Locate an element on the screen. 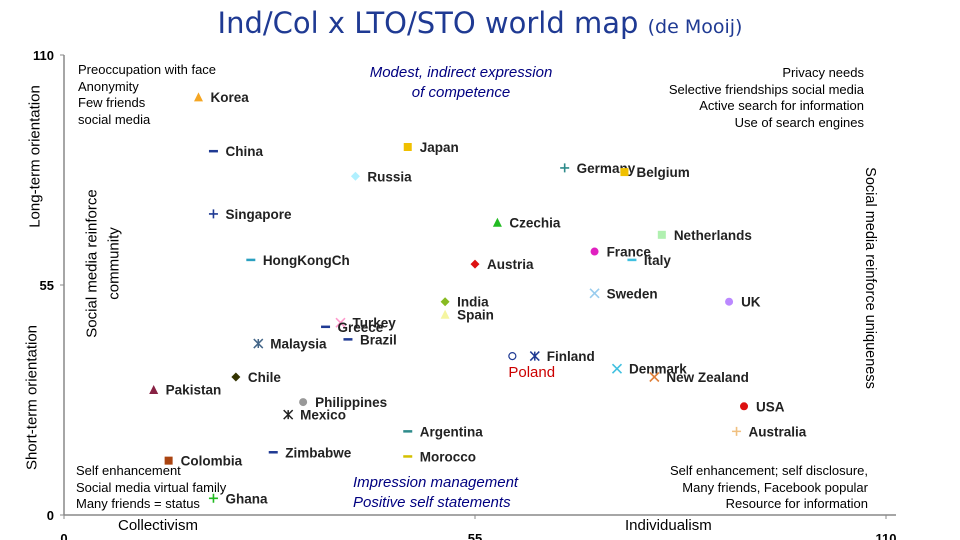 The height and width of the screenshot is (540, 960). data-label: Czechia is located at coordinates (535, 222).